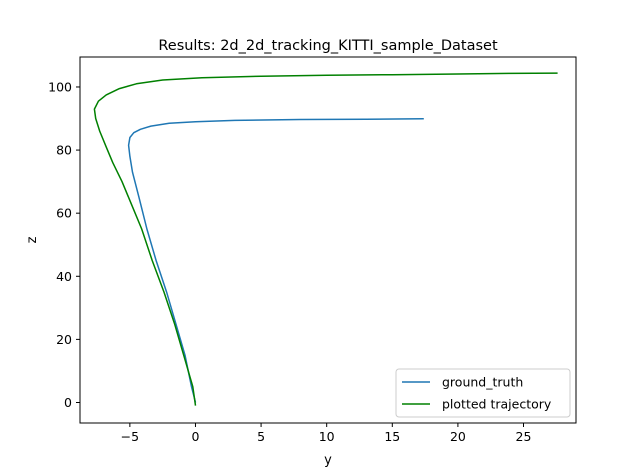 The width and height of the screenshot is (640, 476). I want to click on legend-label-ground-truth: ground_truth, so click(482, 382).